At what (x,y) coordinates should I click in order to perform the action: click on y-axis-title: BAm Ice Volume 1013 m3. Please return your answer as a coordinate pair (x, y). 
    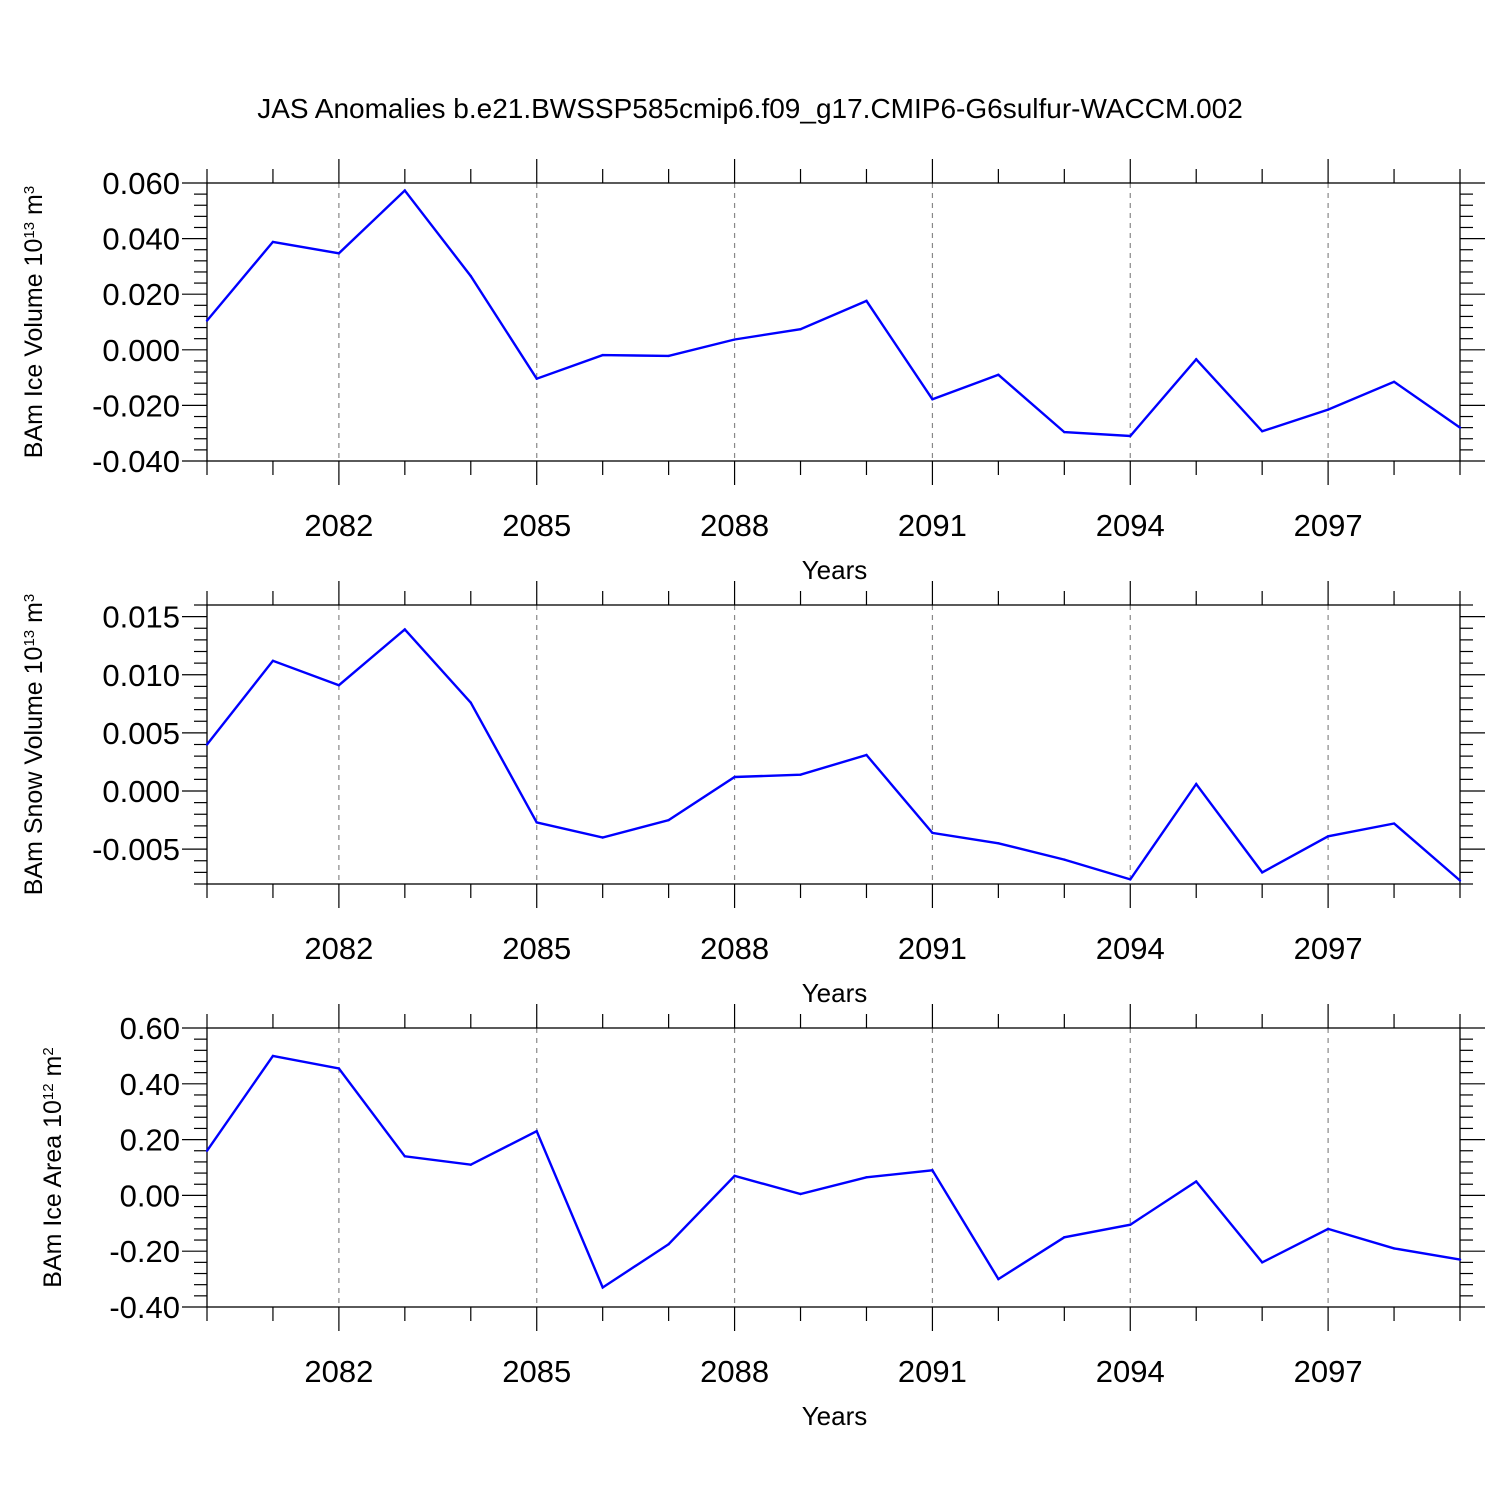
    Looking at the image, I should click on (34, 322).